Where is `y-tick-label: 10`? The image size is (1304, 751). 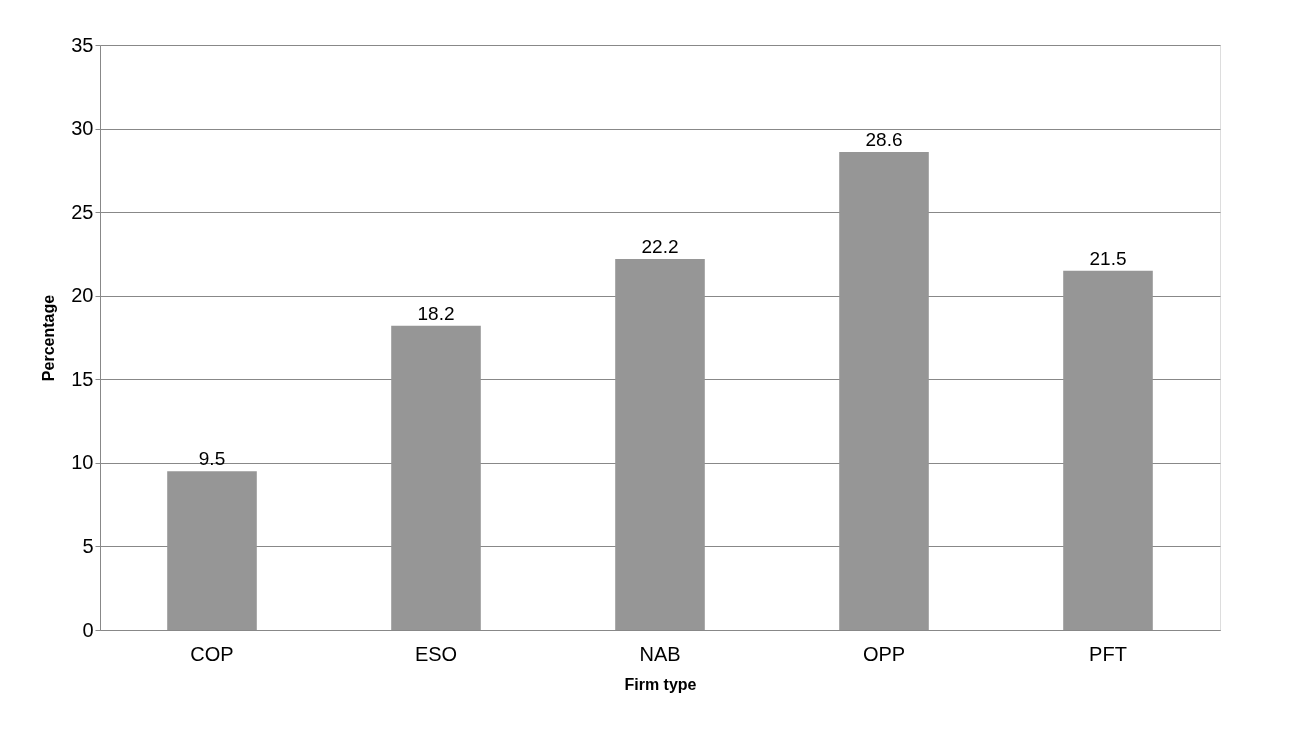
y-tick-label: 10 is located at coordinates (82, 462).